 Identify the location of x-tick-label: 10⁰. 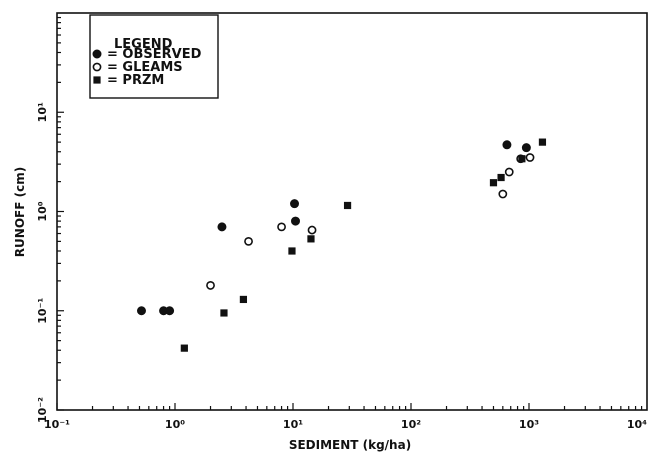
(175, 424).